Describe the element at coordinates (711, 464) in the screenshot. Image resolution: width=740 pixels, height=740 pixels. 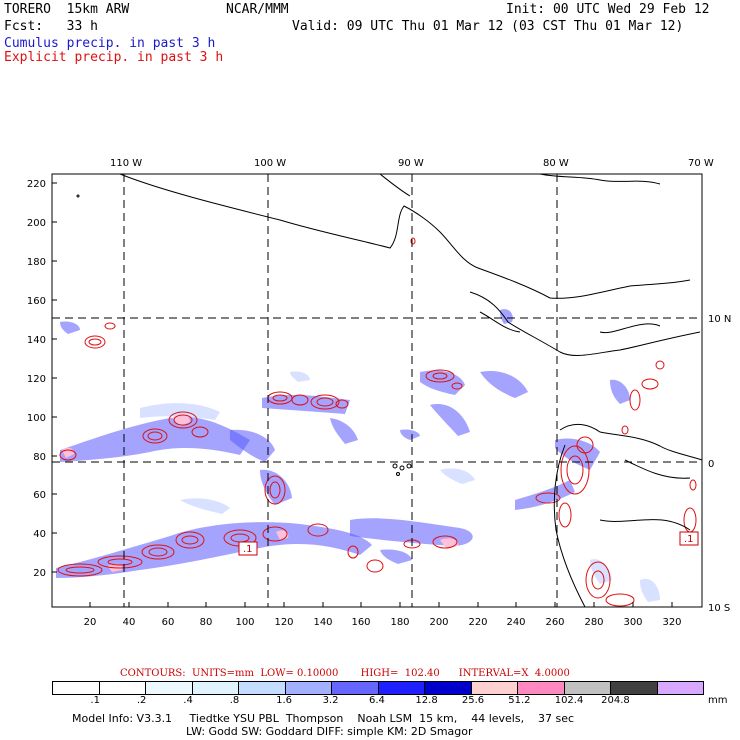
I see `lat-label-0: 0` at that location.